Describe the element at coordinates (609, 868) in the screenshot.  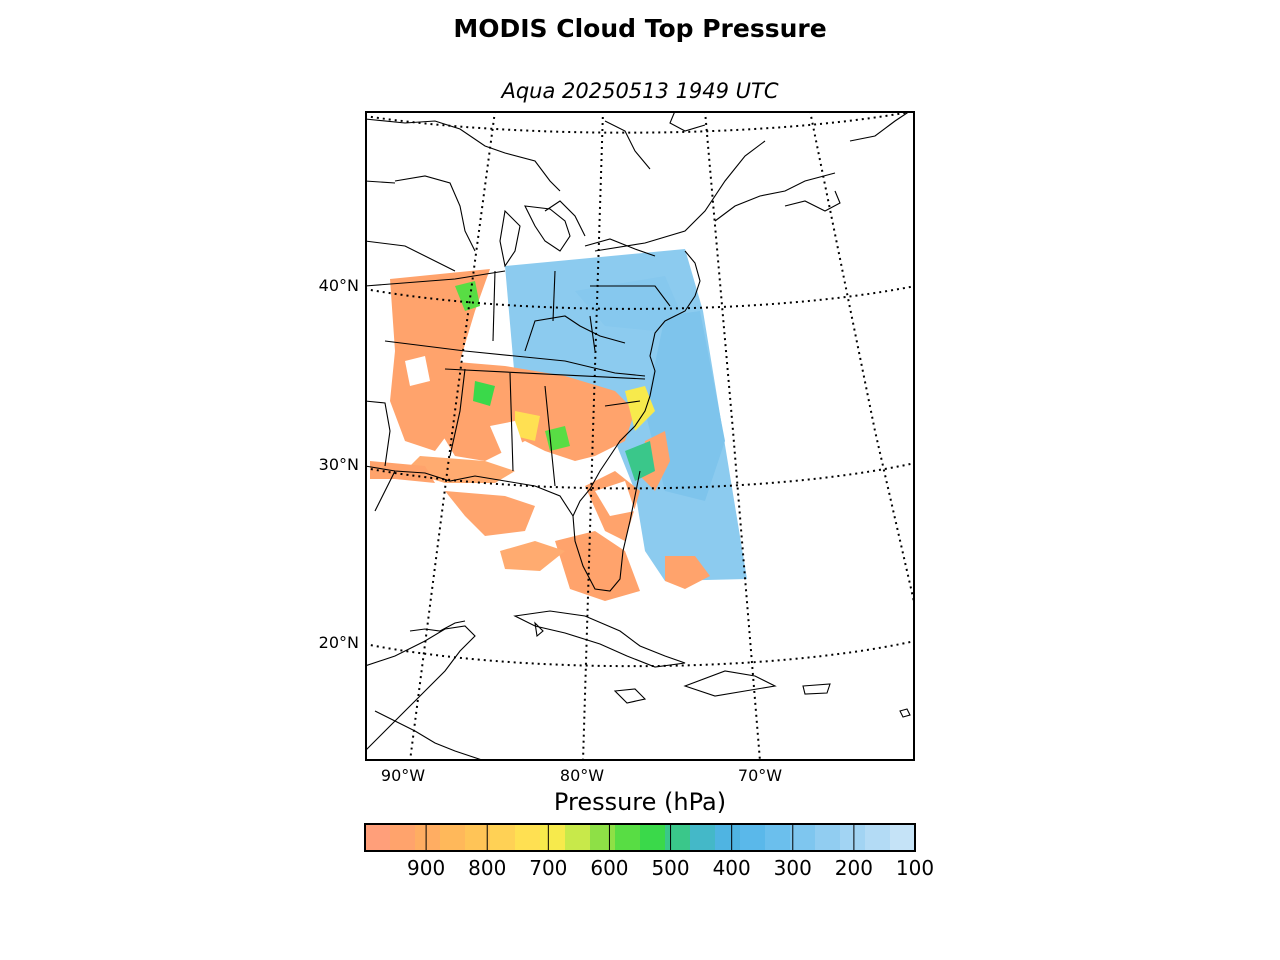
I see `colorbar-tick-label: 600` at that location.